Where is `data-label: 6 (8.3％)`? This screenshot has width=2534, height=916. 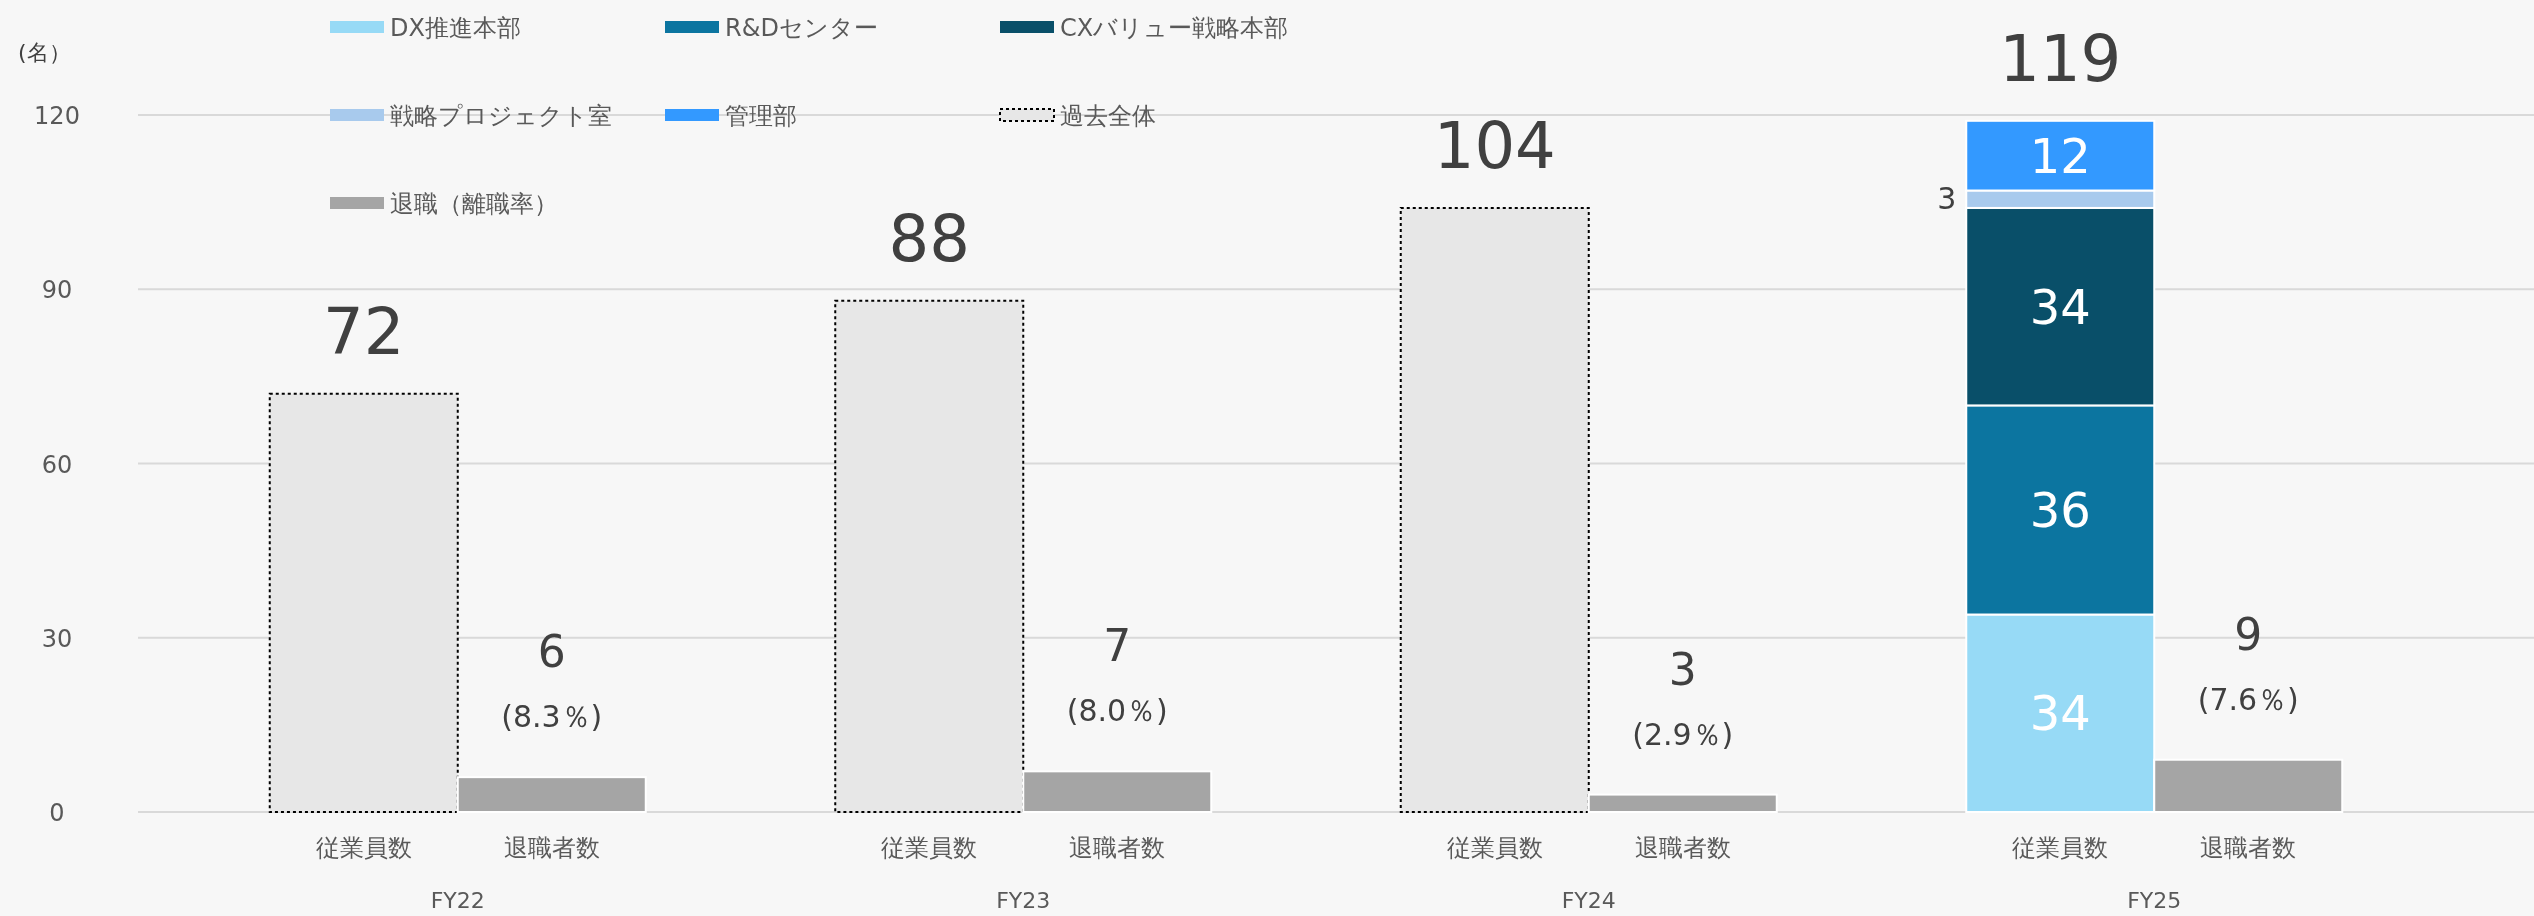
data-label: 6 (8.3％) is located at coordinates (552, 680).